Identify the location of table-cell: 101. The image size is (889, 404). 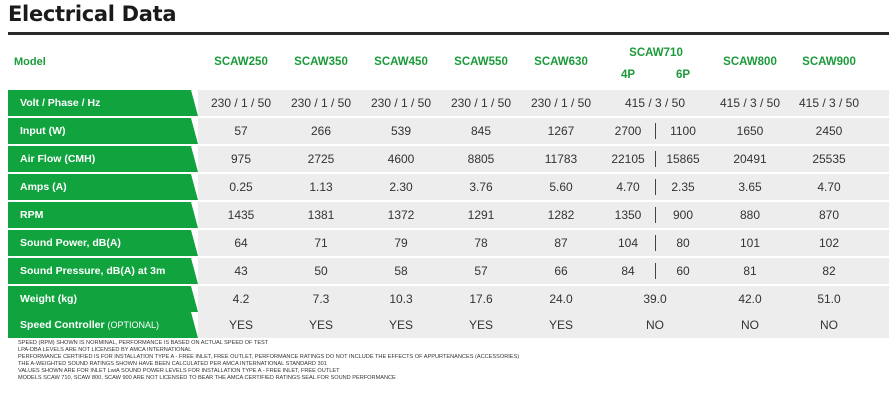
(750, 243).